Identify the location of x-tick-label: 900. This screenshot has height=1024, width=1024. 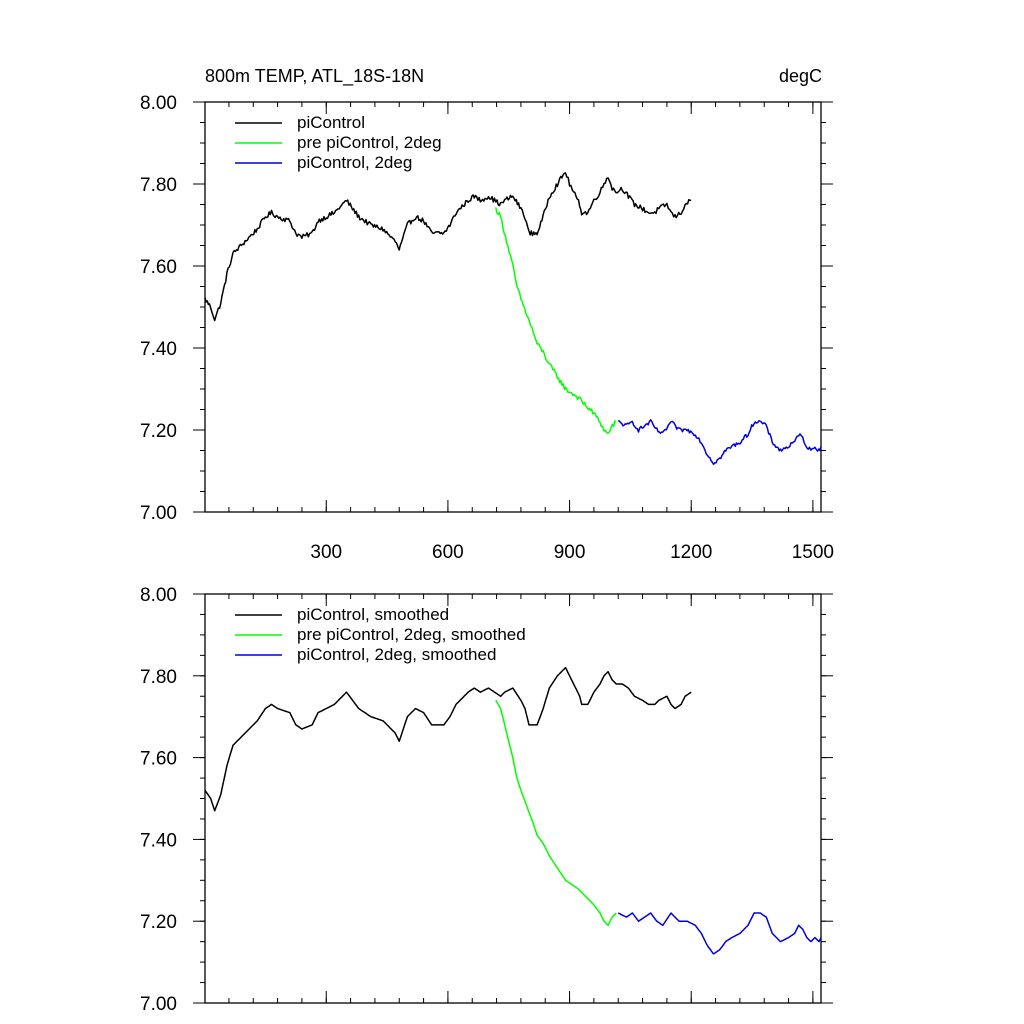
(570, 552).